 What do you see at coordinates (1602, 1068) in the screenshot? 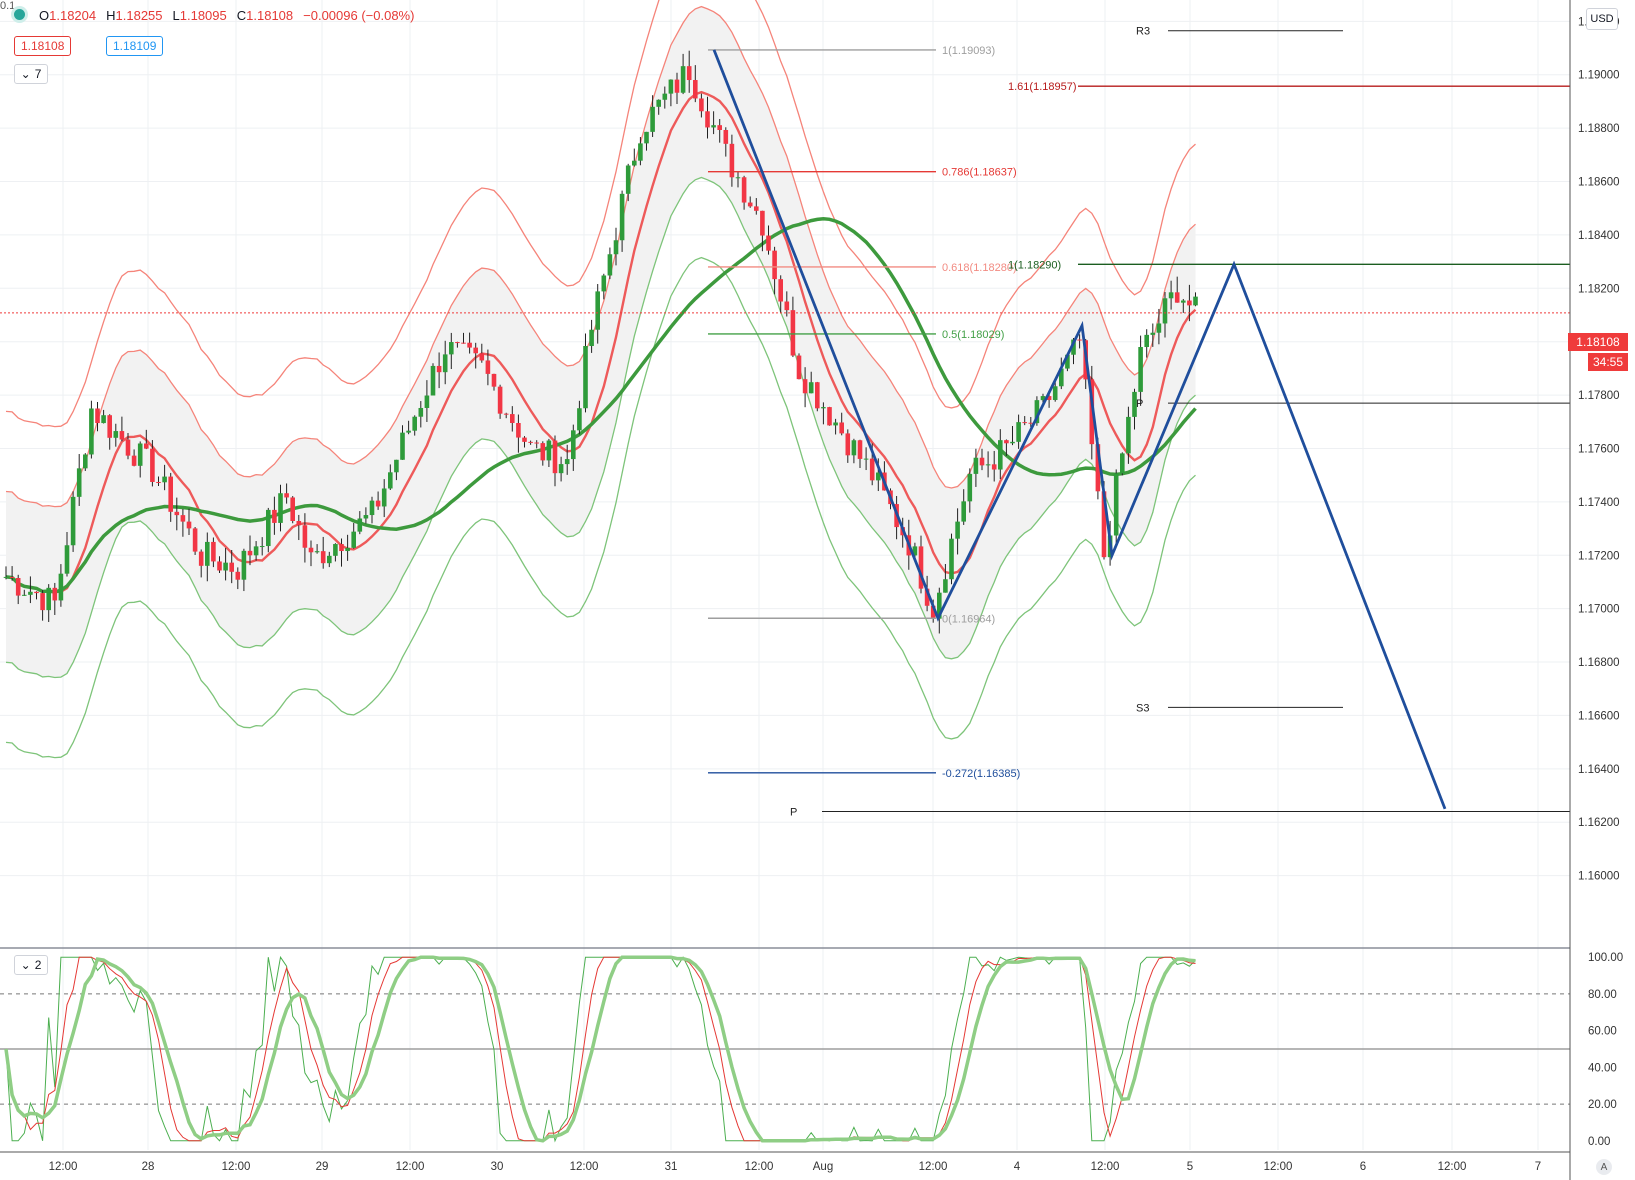
I see `oscillator-tick-label: 40.00` at bounding box center [1602, 1068].